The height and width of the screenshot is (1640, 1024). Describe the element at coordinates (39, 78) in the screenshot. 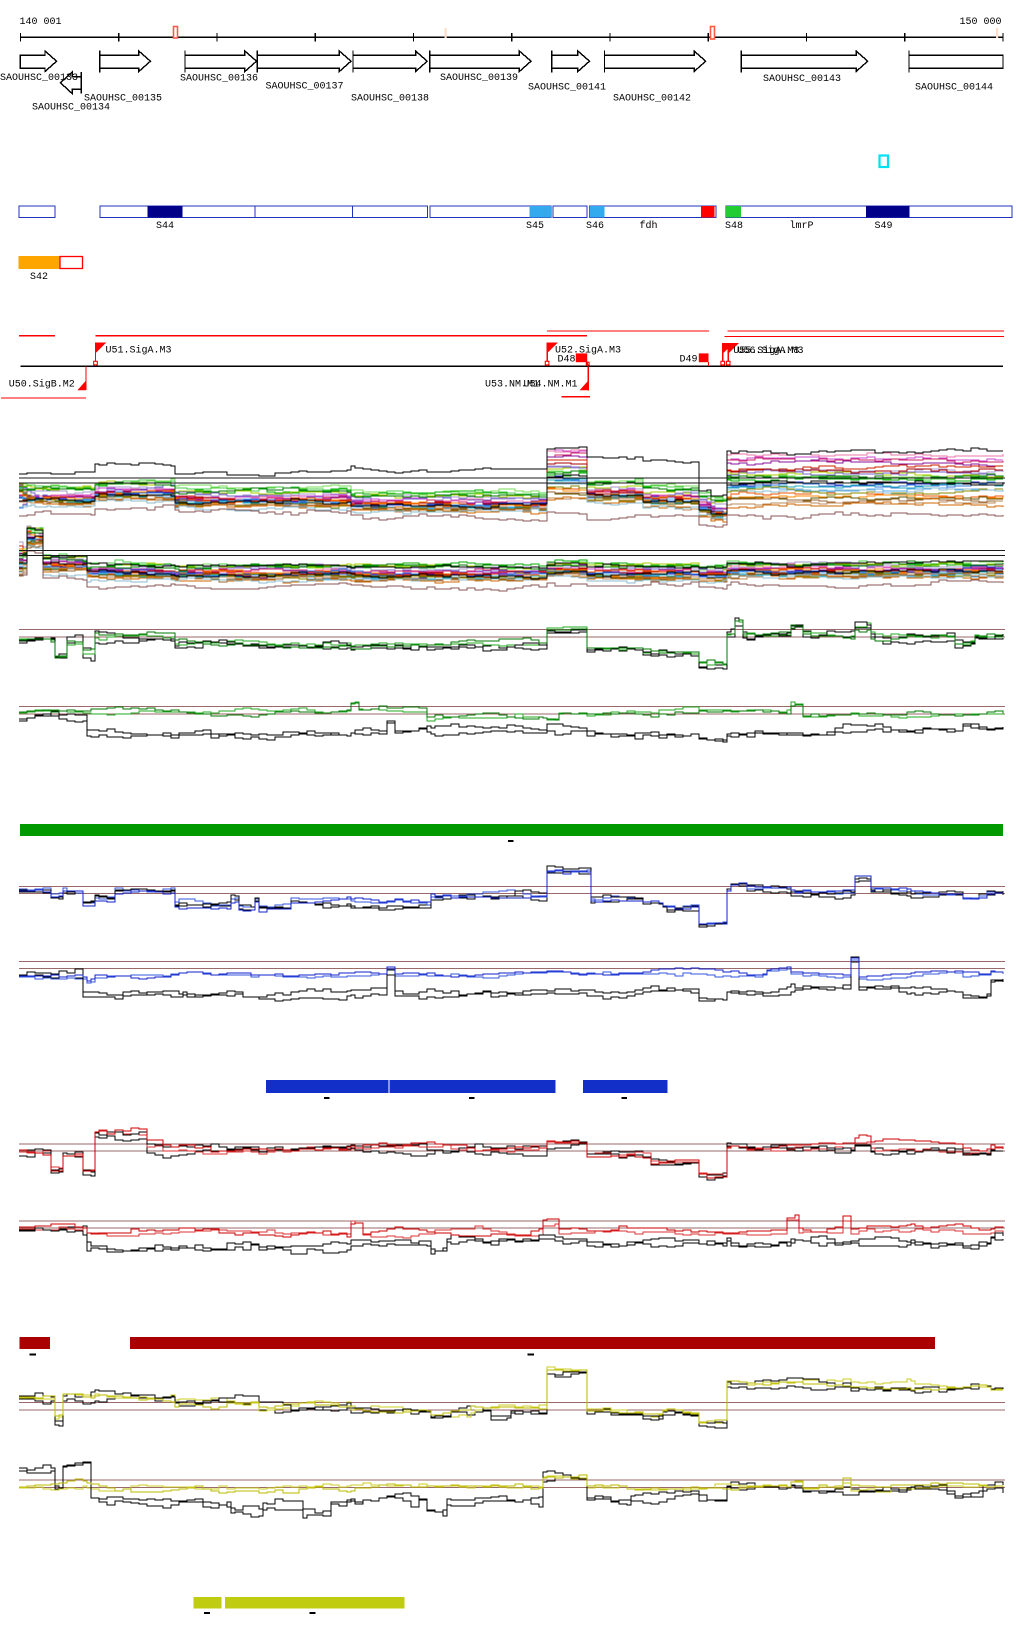

I see `svg-text: SAOUHSC_00133` at that location.